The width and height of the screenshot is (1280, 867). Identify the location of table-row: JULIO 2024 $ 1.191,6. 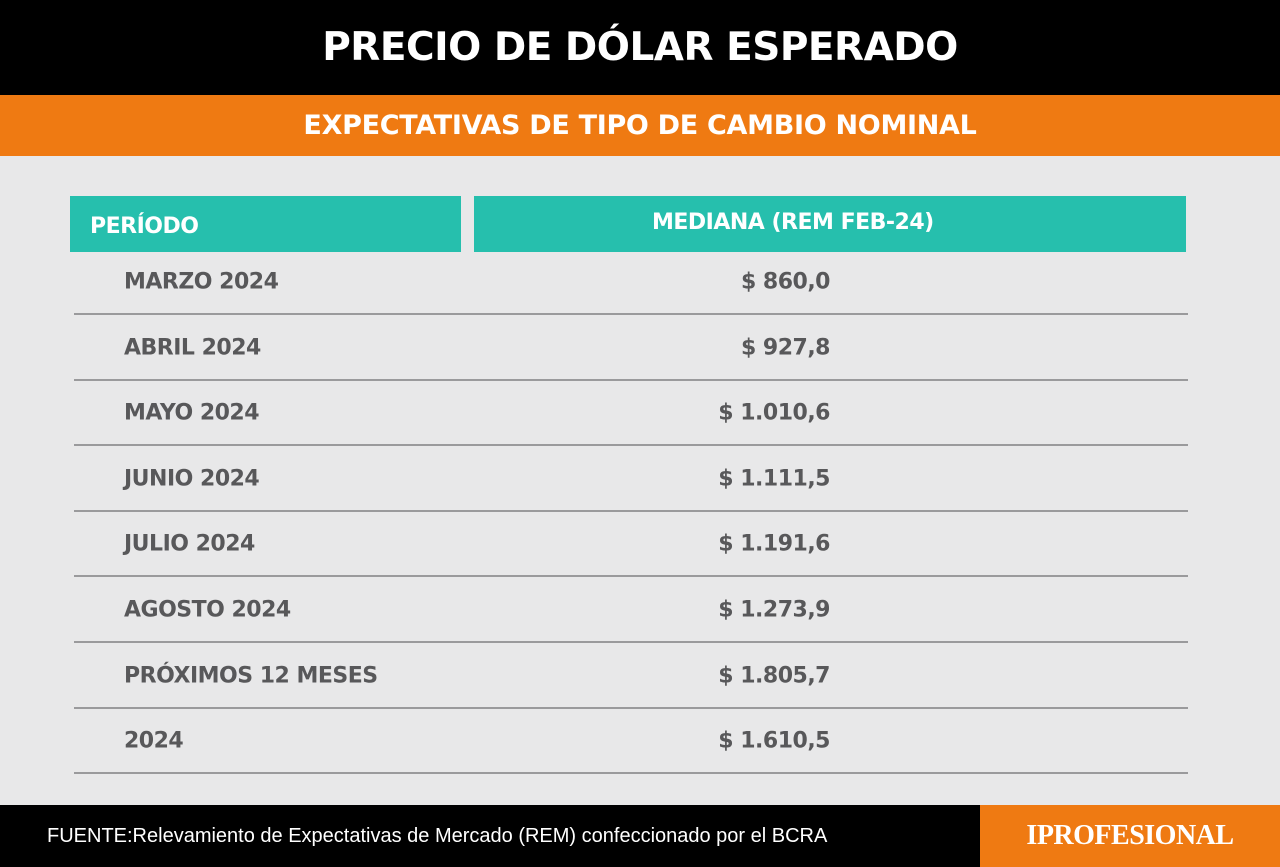
(631, 544).